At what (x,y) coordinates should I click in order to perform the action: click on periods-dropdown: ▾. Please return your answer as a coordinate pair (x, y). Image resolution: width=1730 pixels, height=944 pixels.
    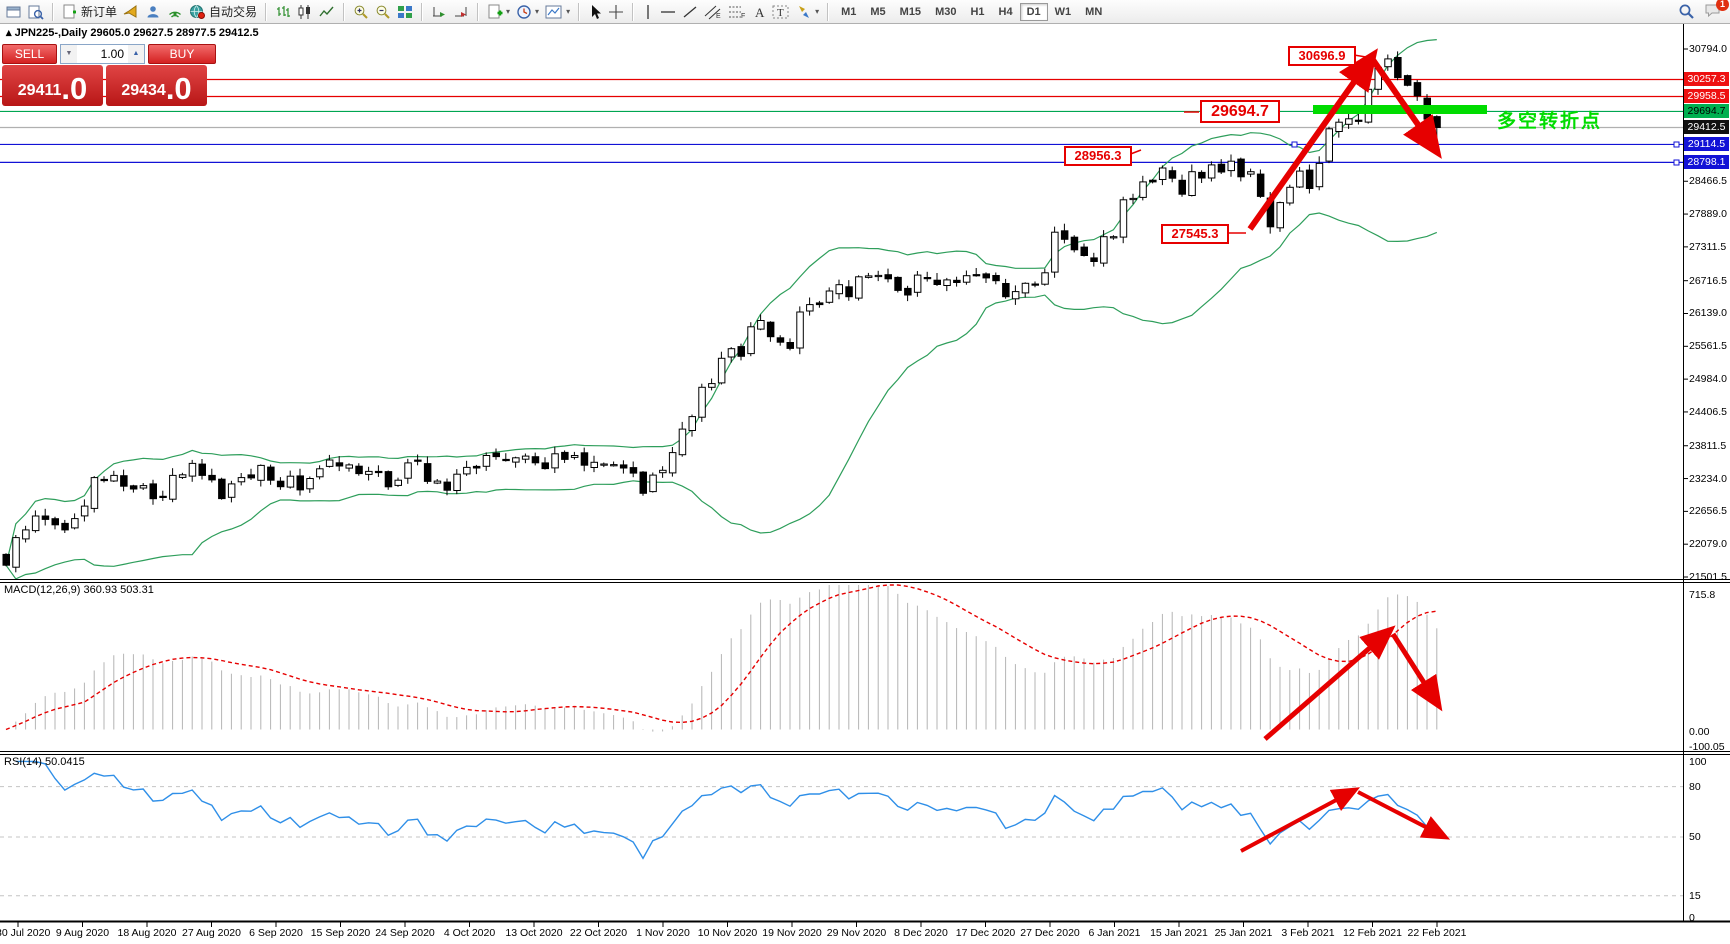
    Looking at the image, I should click on (527, 12).